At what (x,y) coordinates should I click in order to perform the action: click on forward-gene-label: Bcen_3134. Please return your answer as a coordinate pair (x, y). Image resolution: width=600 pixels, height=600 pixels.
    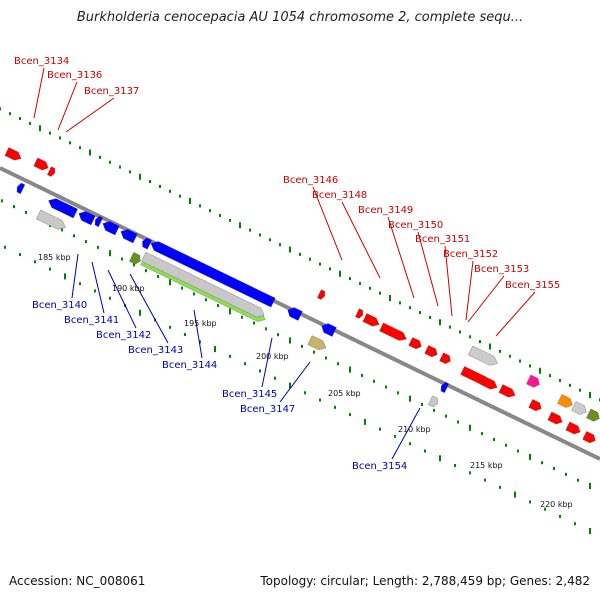
    Looking at the image, I should click on (41, 61).